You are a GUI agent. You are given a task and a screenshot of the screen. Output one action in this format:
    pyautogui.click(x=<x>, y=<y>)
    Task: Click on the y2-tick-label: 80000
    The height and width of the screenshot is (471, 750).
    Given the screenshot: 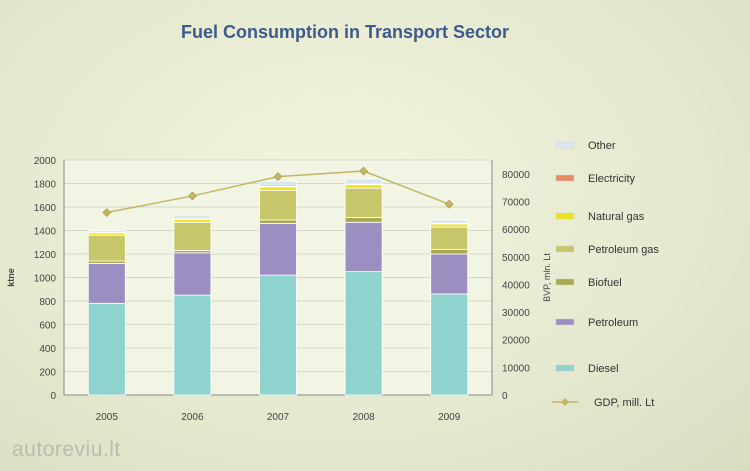 What is the action you would take?
    pyautogui.click(x=516, y=175)
    